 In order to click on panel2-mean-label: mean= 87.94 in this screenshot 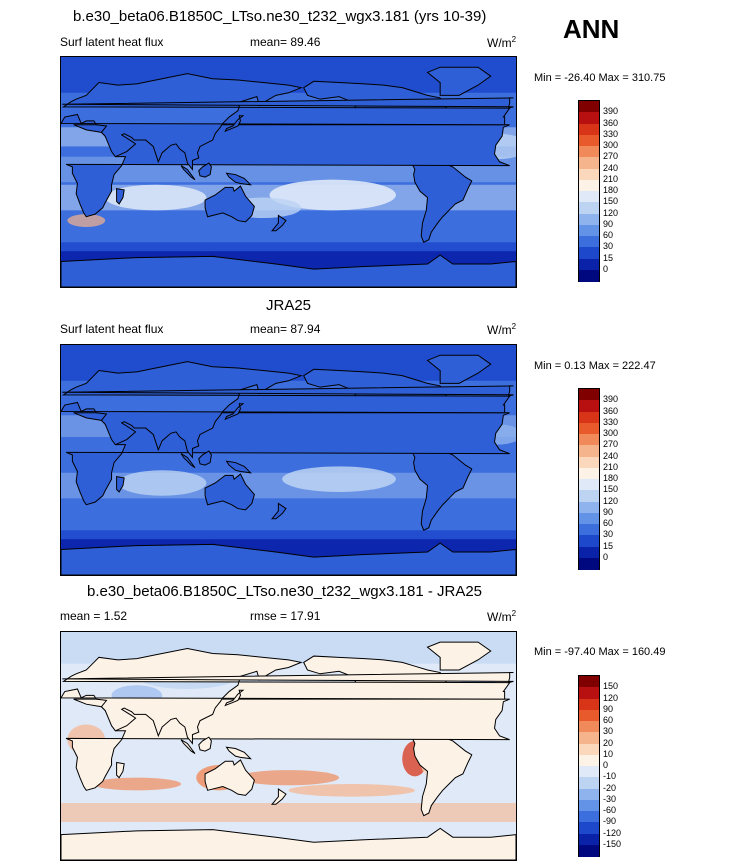, I will do `click(285, 329)`.